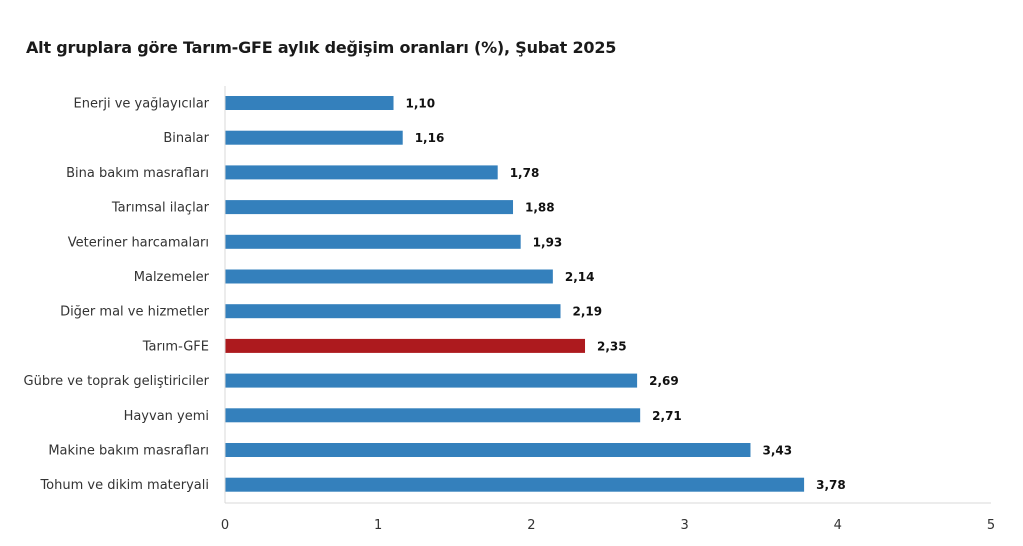 The width and height of the screenshot is (1023, 546). Describe the element at coordinates (525, 173) in the screenshot. I see `value-label: 1,78` at that location.